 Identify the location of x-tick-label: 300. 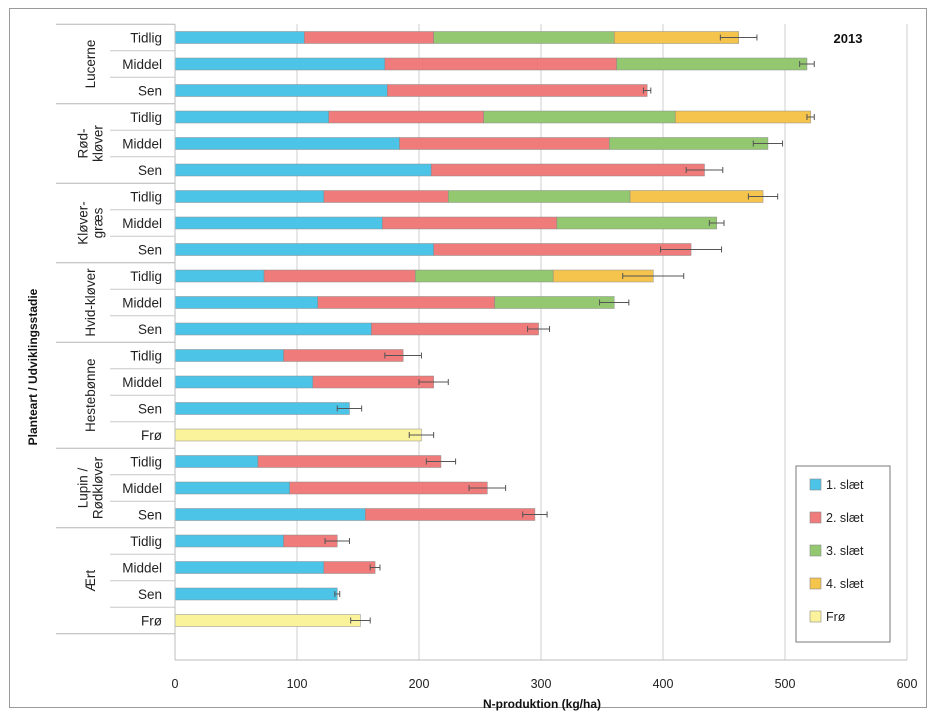
(541, 684).